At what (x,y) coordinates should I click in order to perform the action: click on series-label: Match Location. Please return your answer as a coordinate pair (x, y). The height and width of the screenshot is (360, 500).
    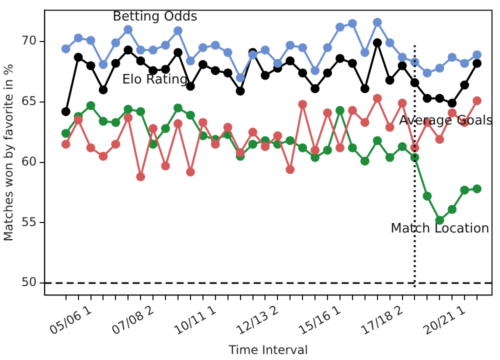
    Looking at the image, I should click on (440, 228).